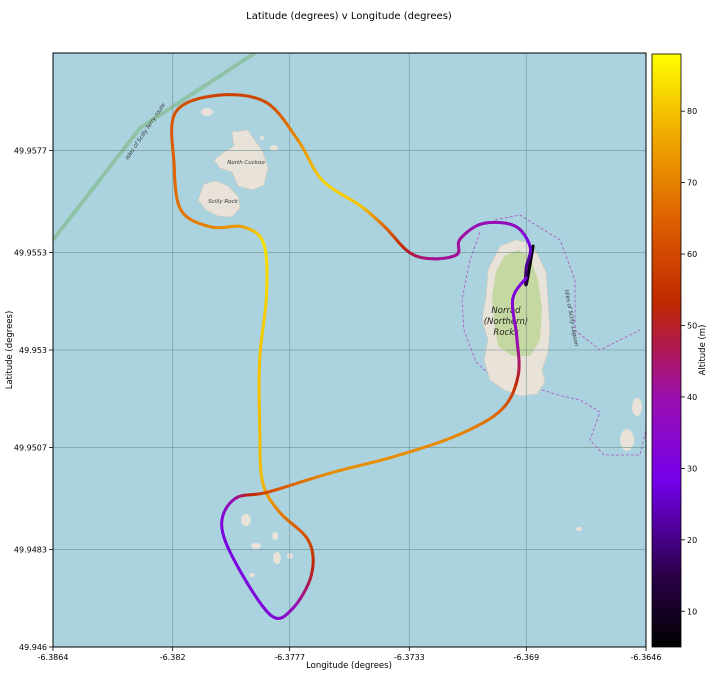 This screenshot has width=716, height=677. What do you see at coordinates (692, 254) in the screenshot?
I see `colorbar-tick-label: 60` at bounding box center [692, 254].